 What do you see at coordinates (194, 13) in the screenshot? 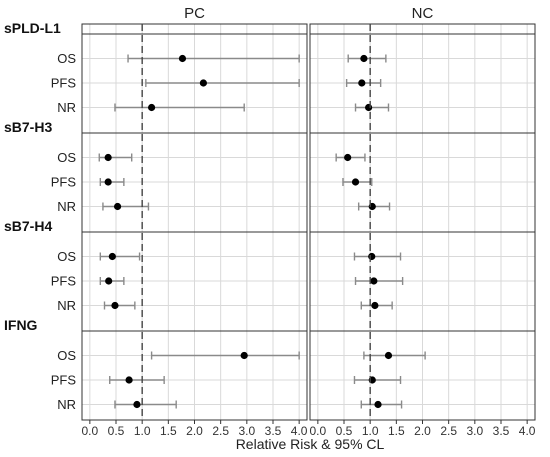
I see `panel-title-pc: PC` at bounding box center [194, 13].